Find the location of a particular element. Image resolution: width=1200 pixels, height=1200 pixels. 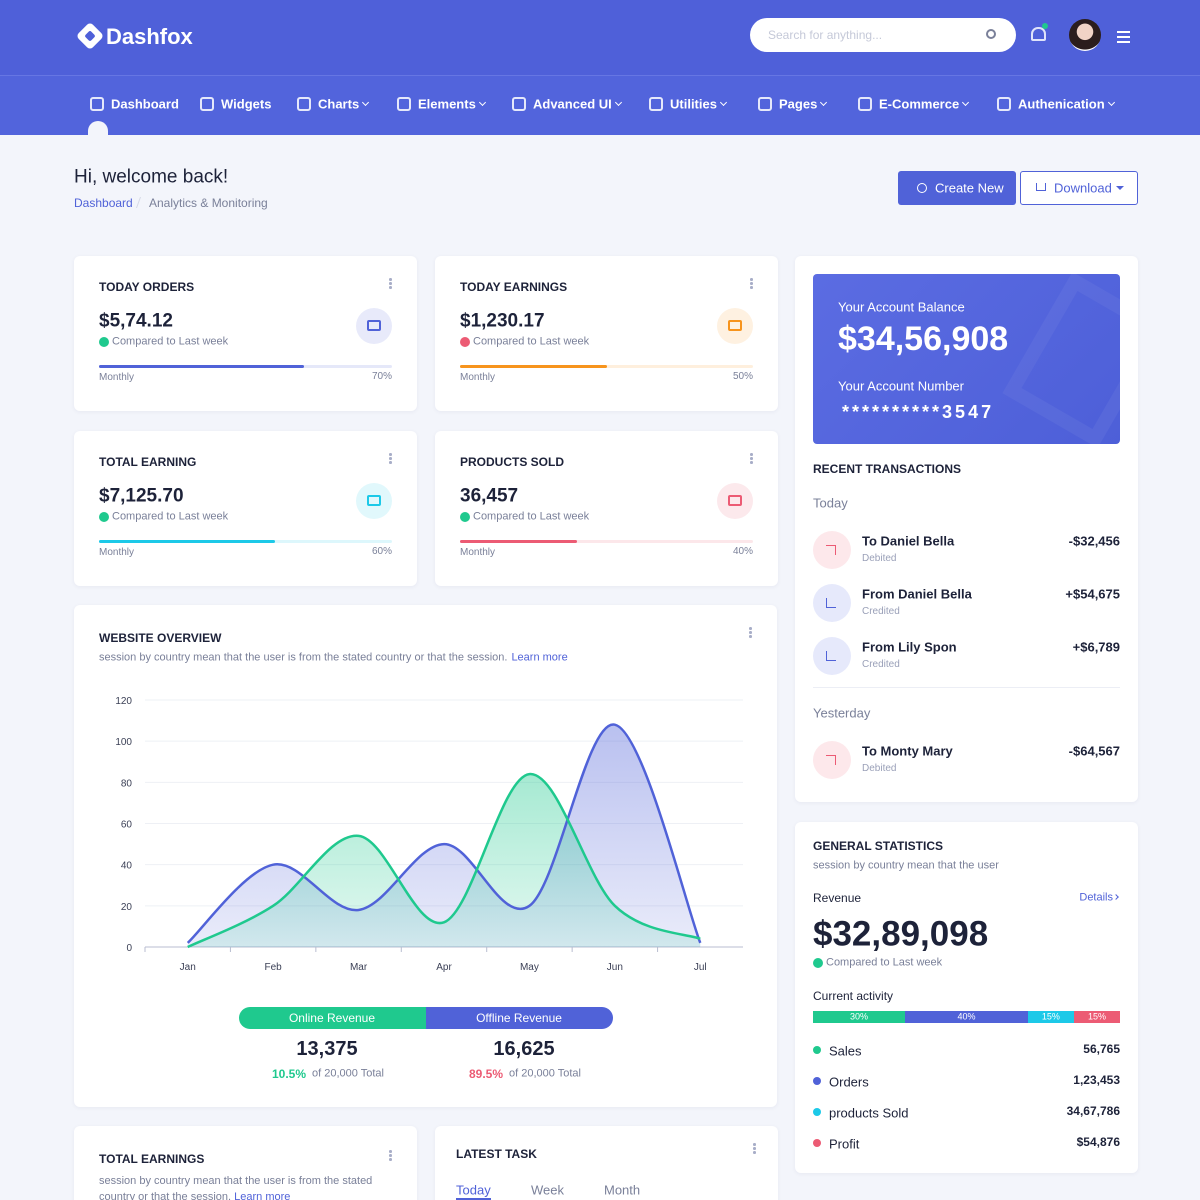

nav-item: Dashboard is located at coordinates (145, 104).